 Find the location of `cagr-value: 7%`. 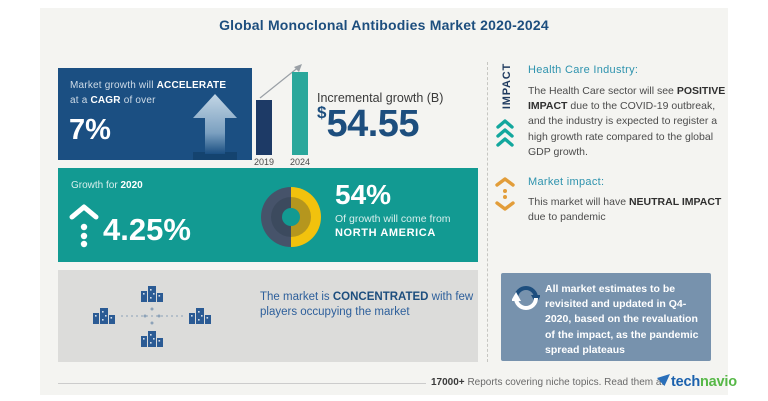

cagr-value: 7% is located at coordinates (90, 130).